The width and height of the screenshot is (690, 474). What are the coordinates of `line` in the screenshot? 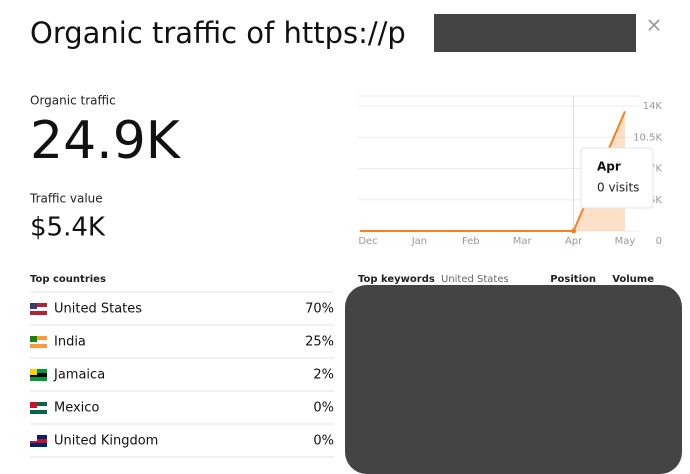 It's located at (493, 171).